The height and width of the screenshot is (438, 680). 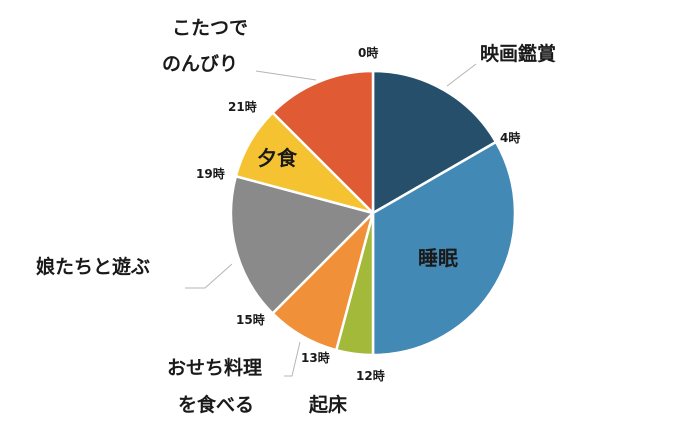 What do you see at coordinates (286, 75) in the screenshot?
I see `leader-line-kotatsu` at bounding box center [286, 75].